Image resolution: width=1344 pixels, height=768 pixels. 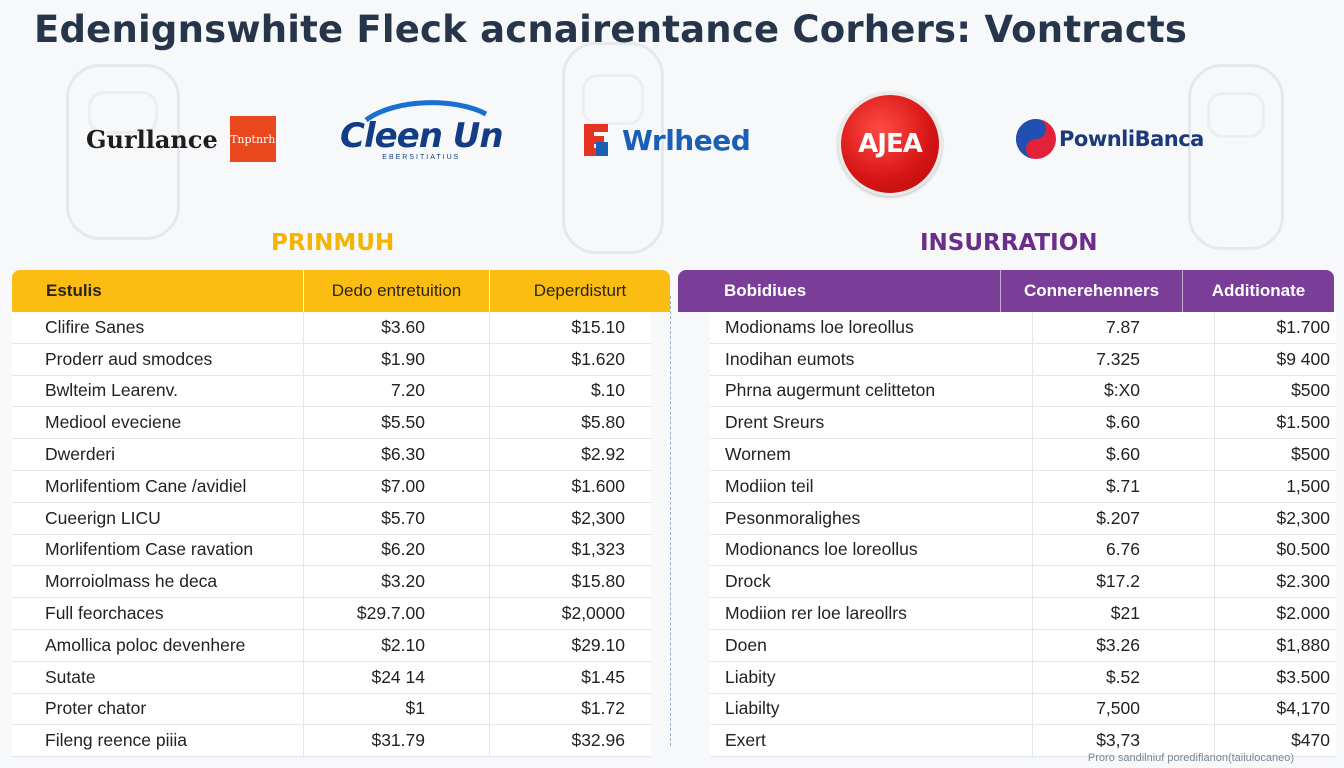 What do you see at coordinates (1275, 677) in the screenshot?
I see `row-value: $3.500` at bounding box center [1275, 677].